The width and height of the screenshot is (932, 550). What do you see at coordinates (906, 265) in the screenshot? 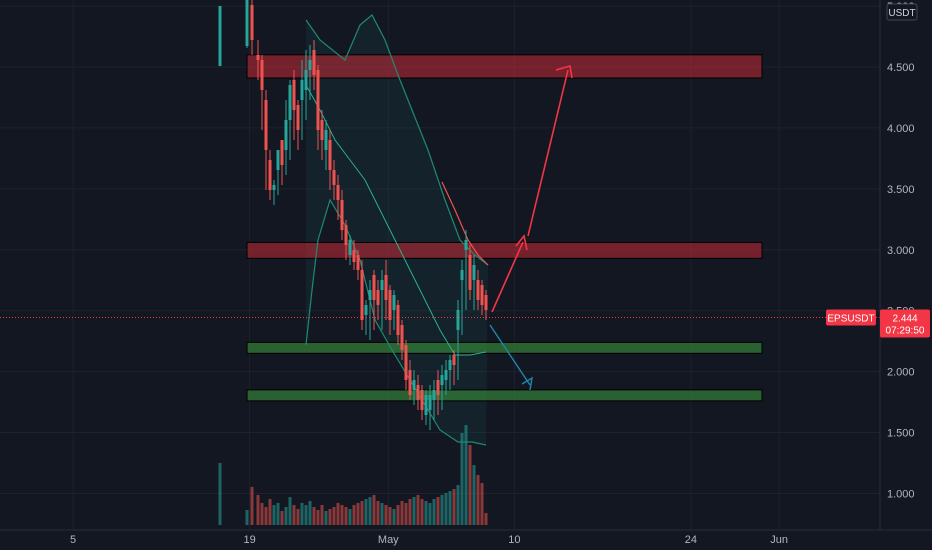
I see `price-axis` at bounding box center [906, 265].